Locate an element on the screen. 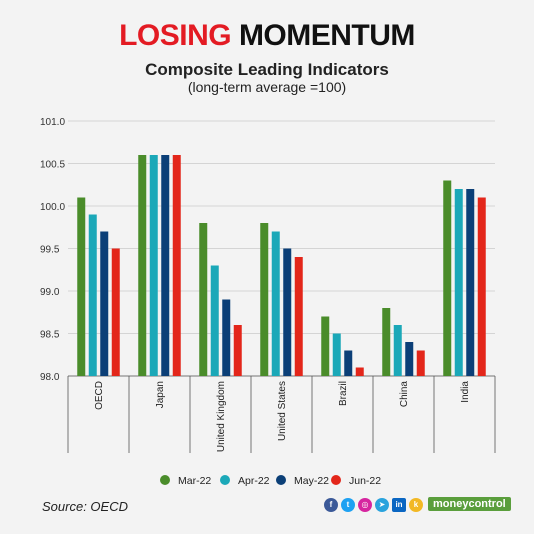  social-icons: f t ◎ ➤ in k is located at coordinates (373, 505).